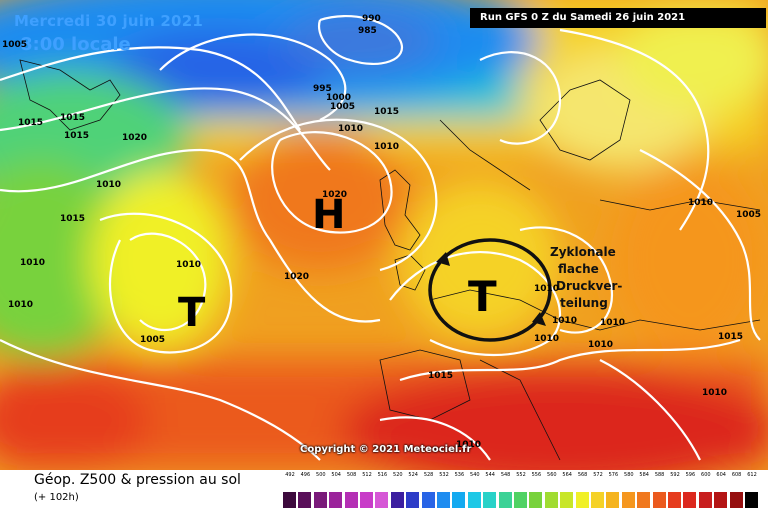 The width and height of the screenshot is (768, 512). I want to click on annotation-line-3: Druckver-, so click(589, 286).